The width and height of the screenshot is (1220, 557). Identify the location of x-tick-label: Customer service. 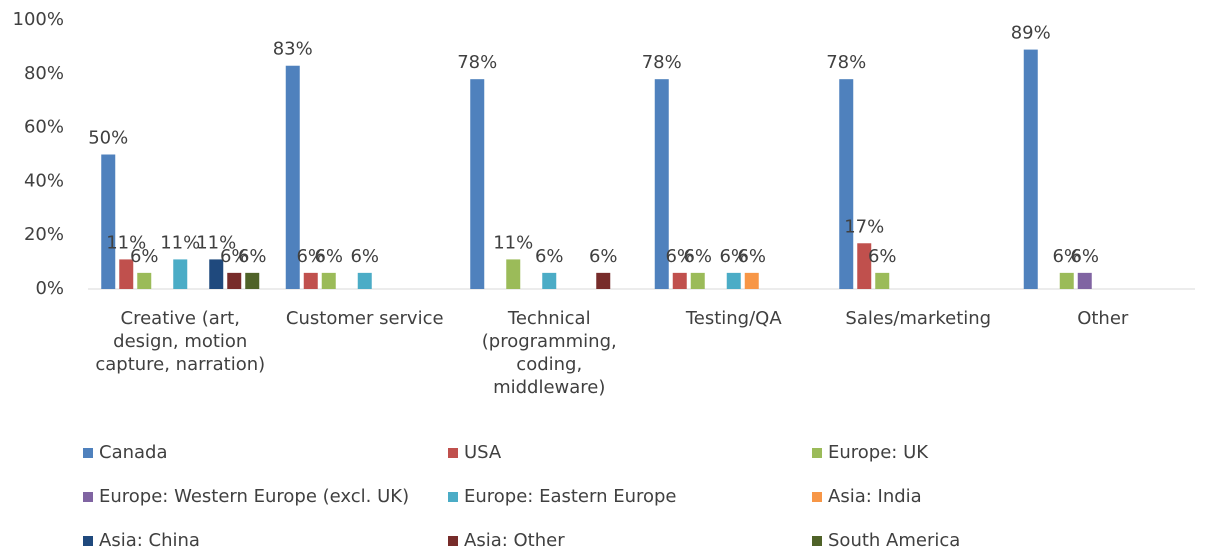
(364, 318).